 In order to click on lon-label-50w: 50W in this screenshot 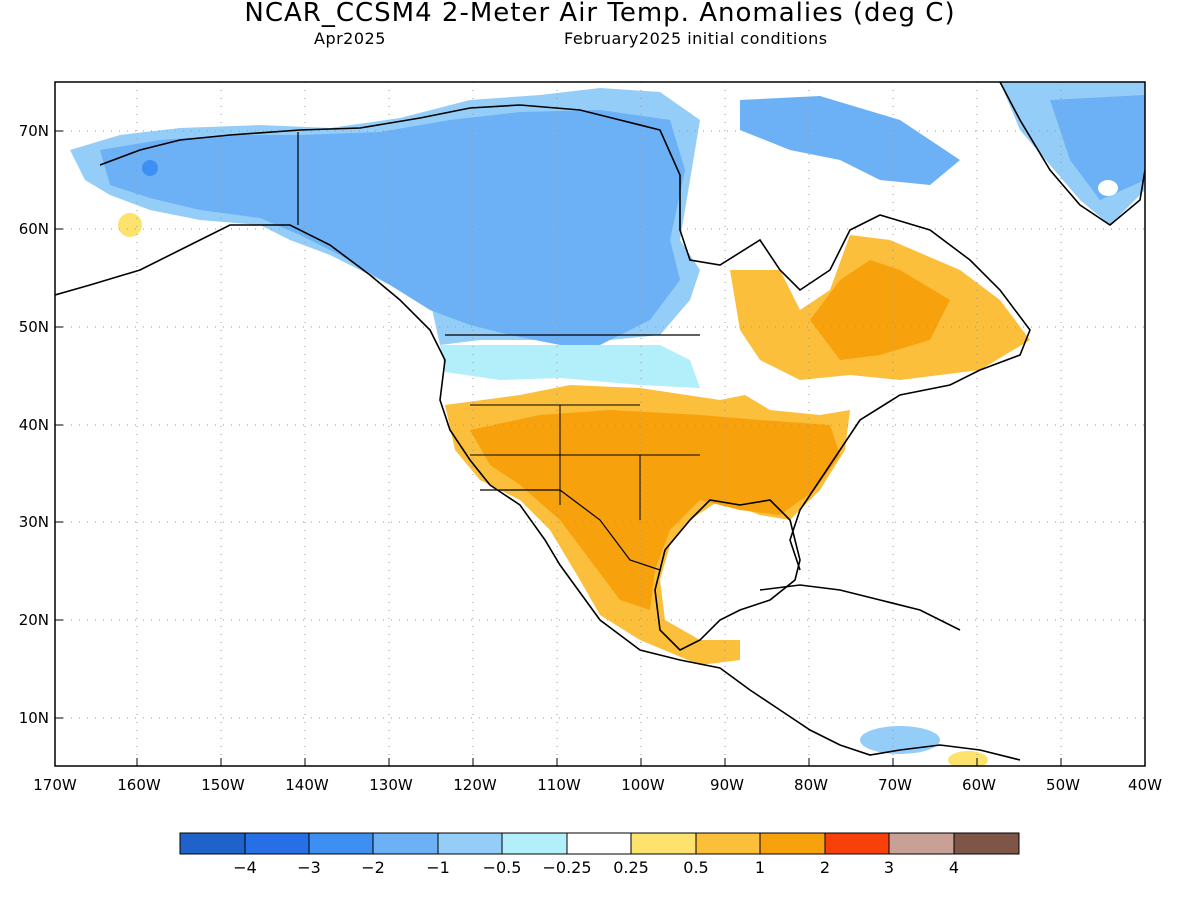, I will do `click(1063, 785)`.